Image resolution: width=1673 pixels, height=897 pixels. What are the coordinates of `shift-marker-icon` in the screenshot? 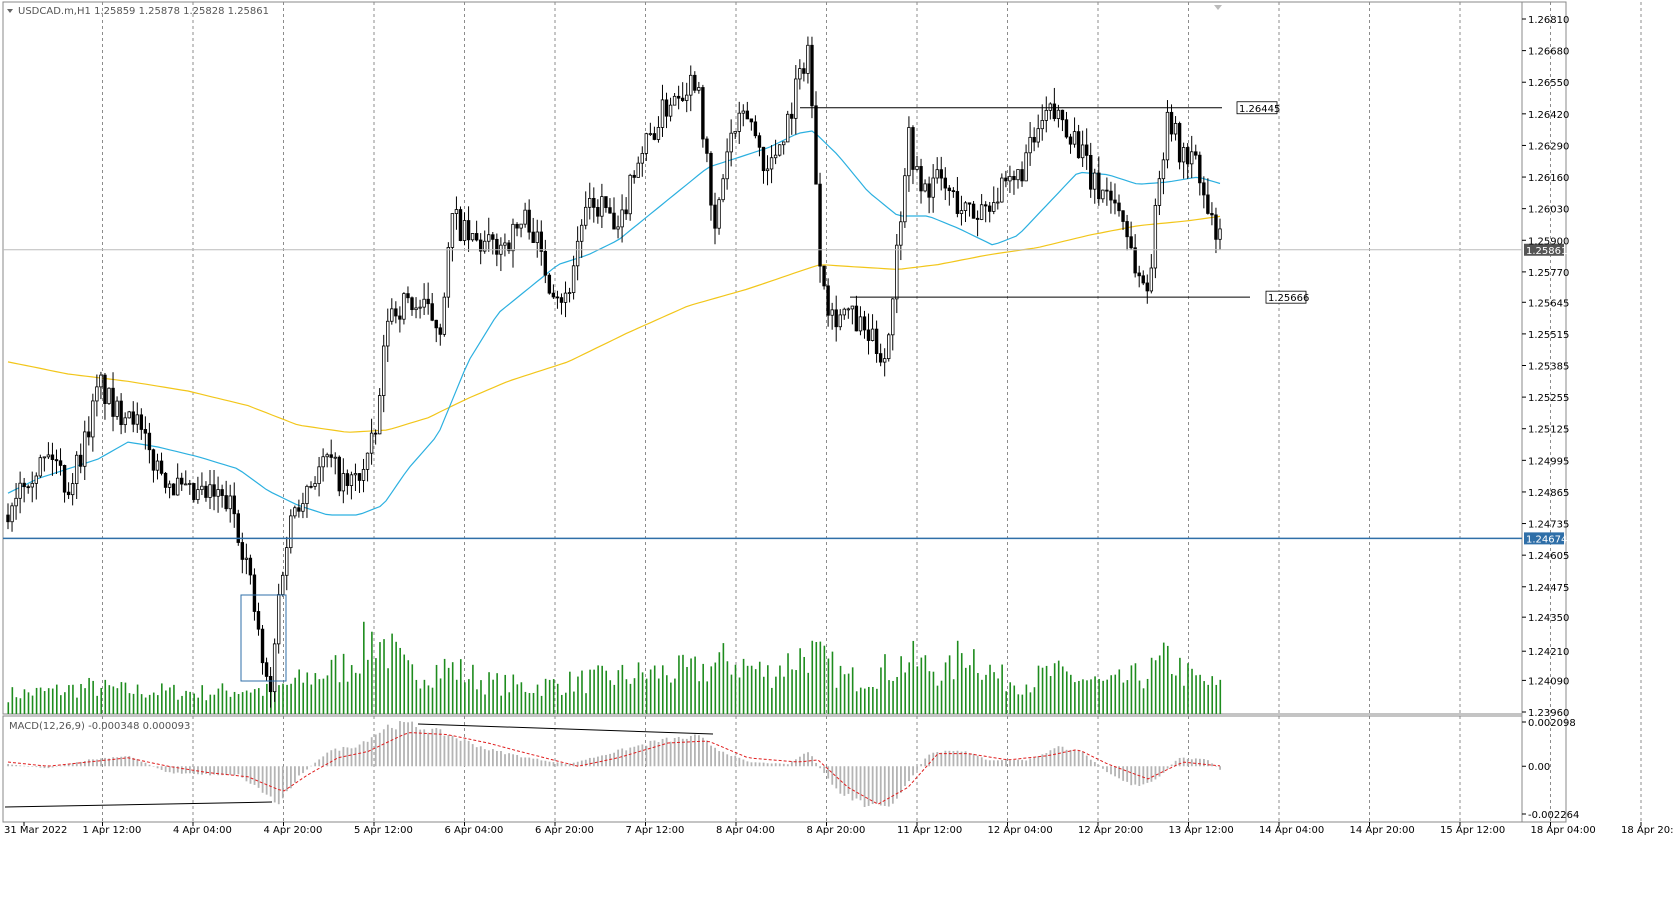 It's located at (1218, 7).